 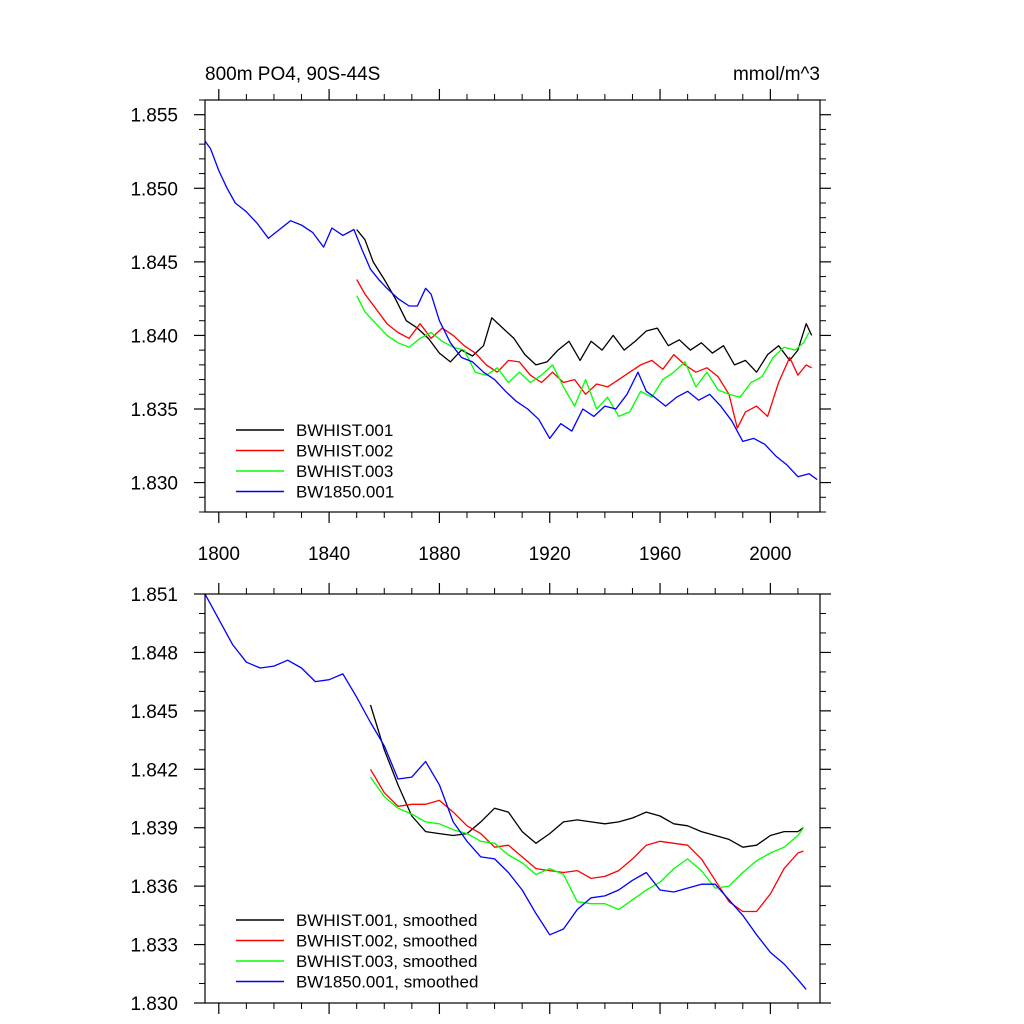 I want to click on y-tick-label: 1.833, so click(x=154, y=946).